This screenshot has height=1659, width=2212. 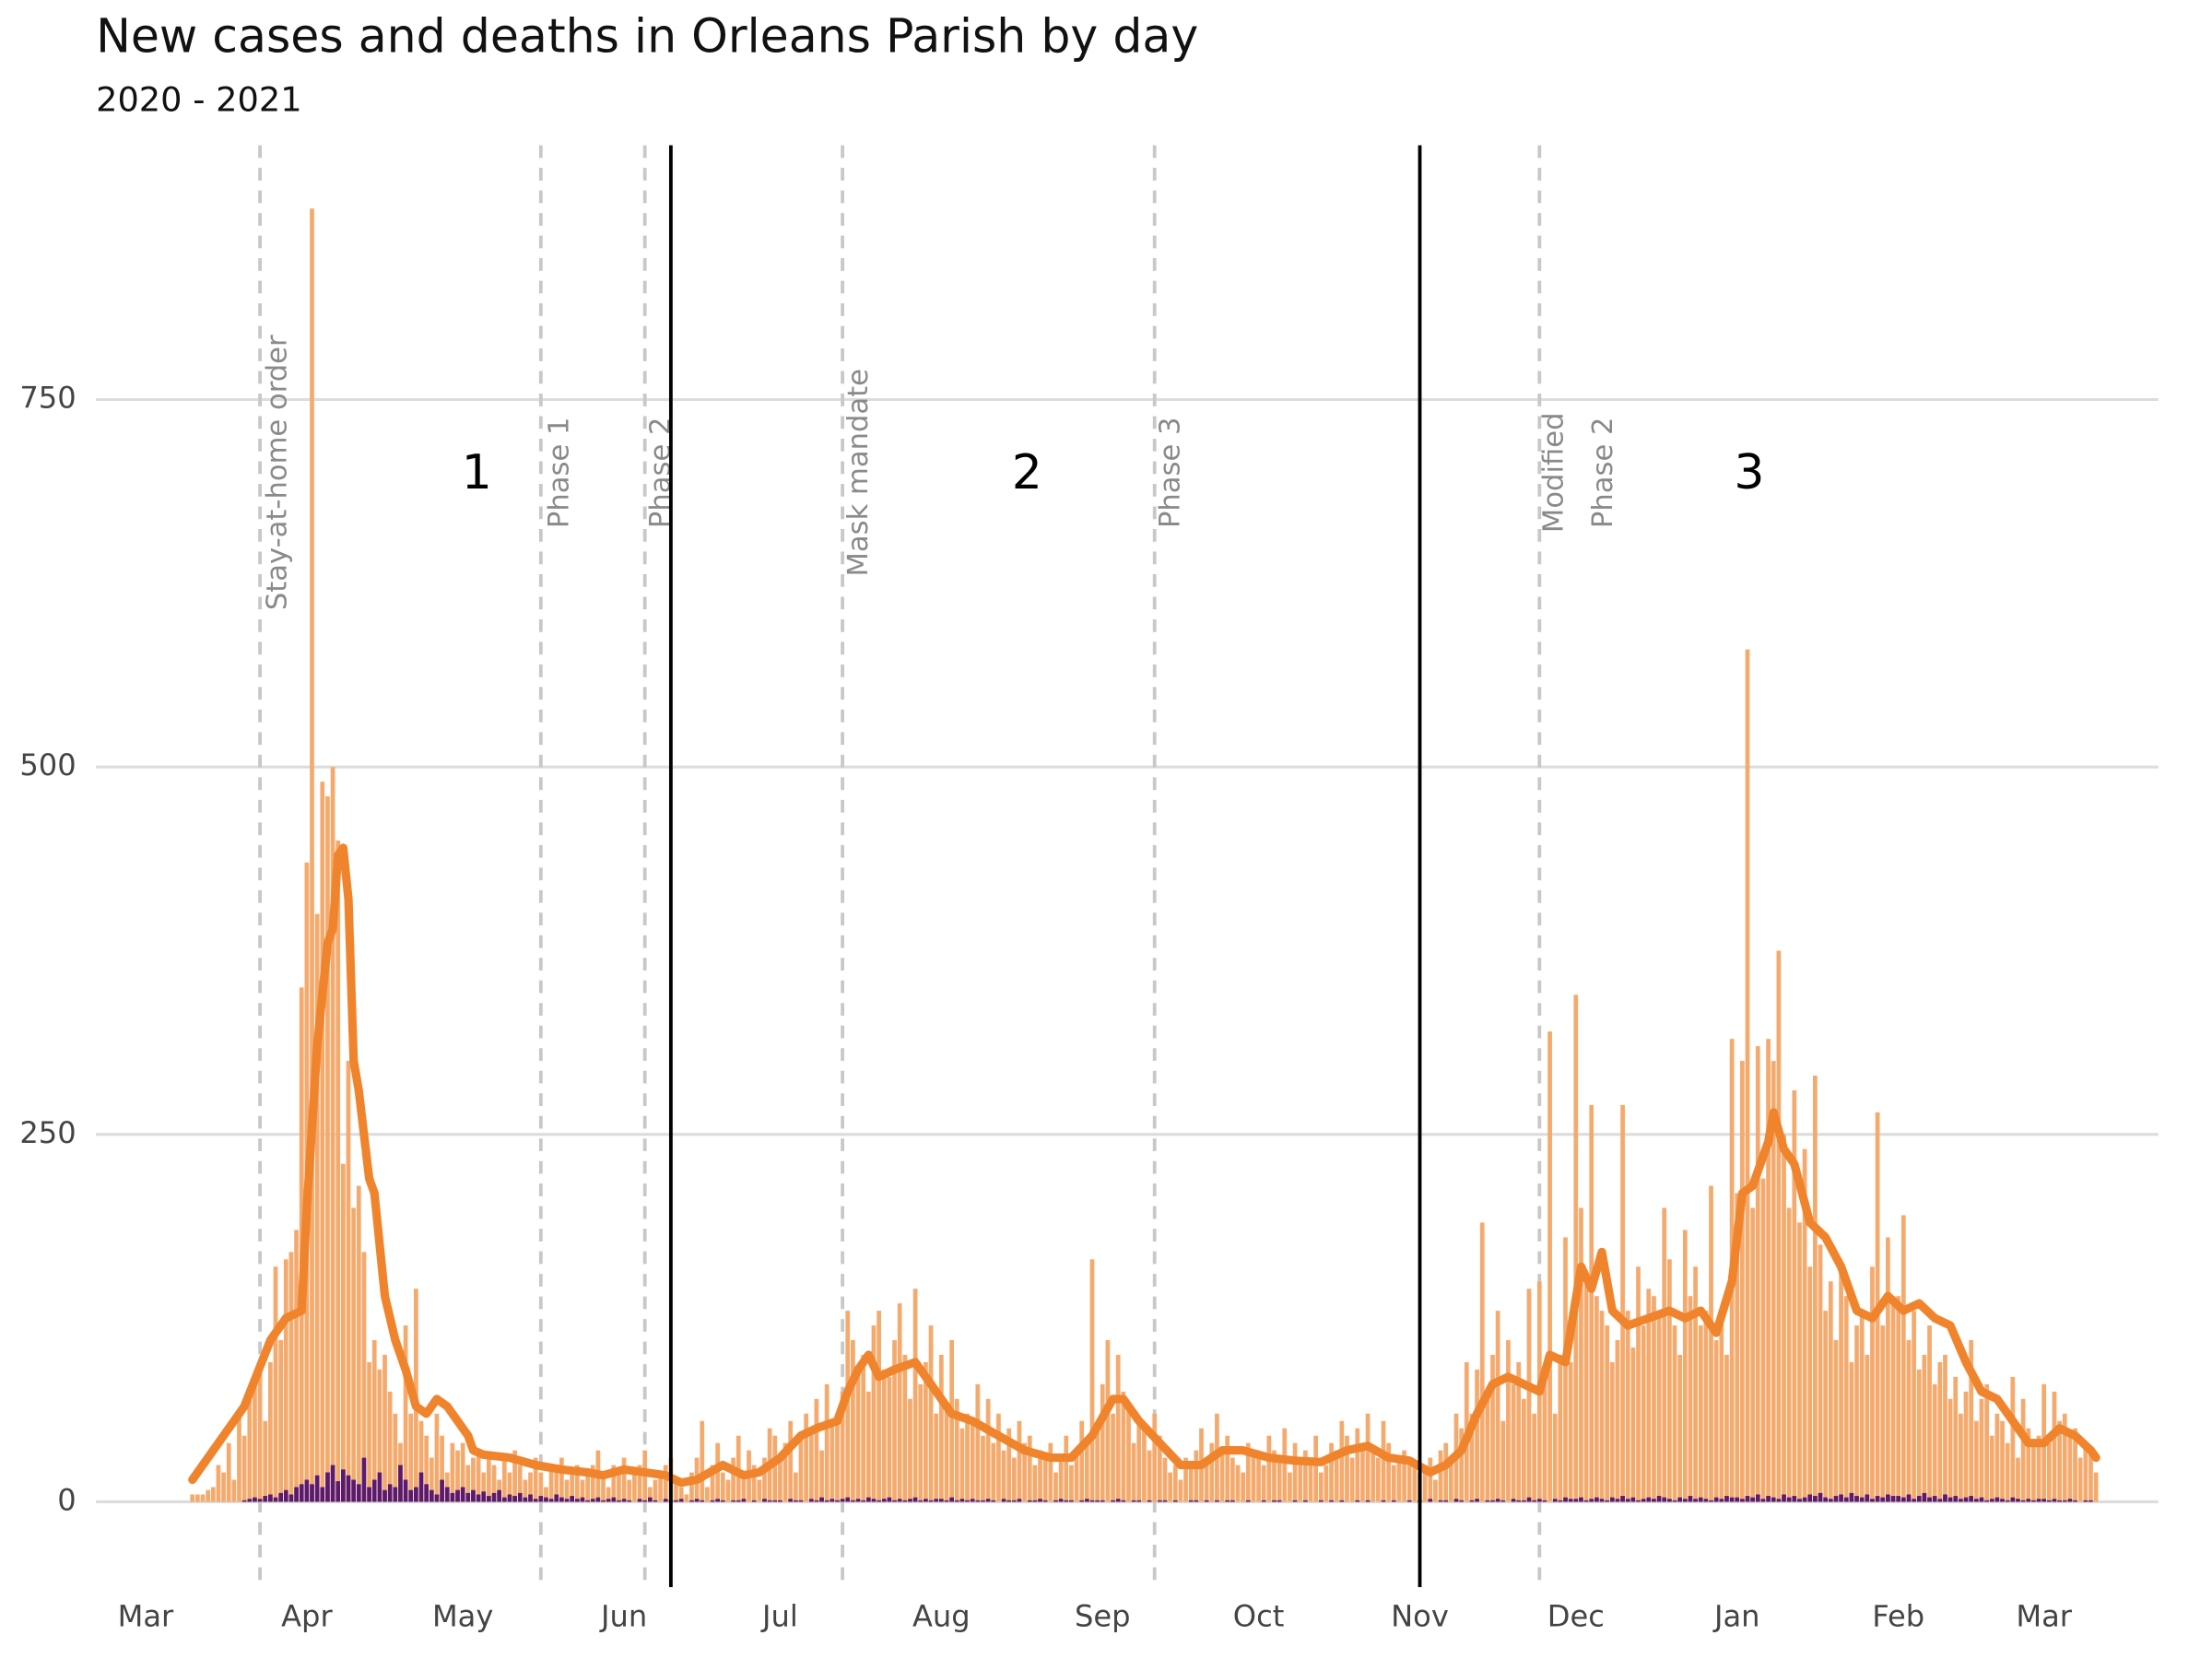 What do you see at coordinates (2044, 1616) in the screenshot?
I see `x-tick-label: Mar` at bounding box center [2044, 1616].